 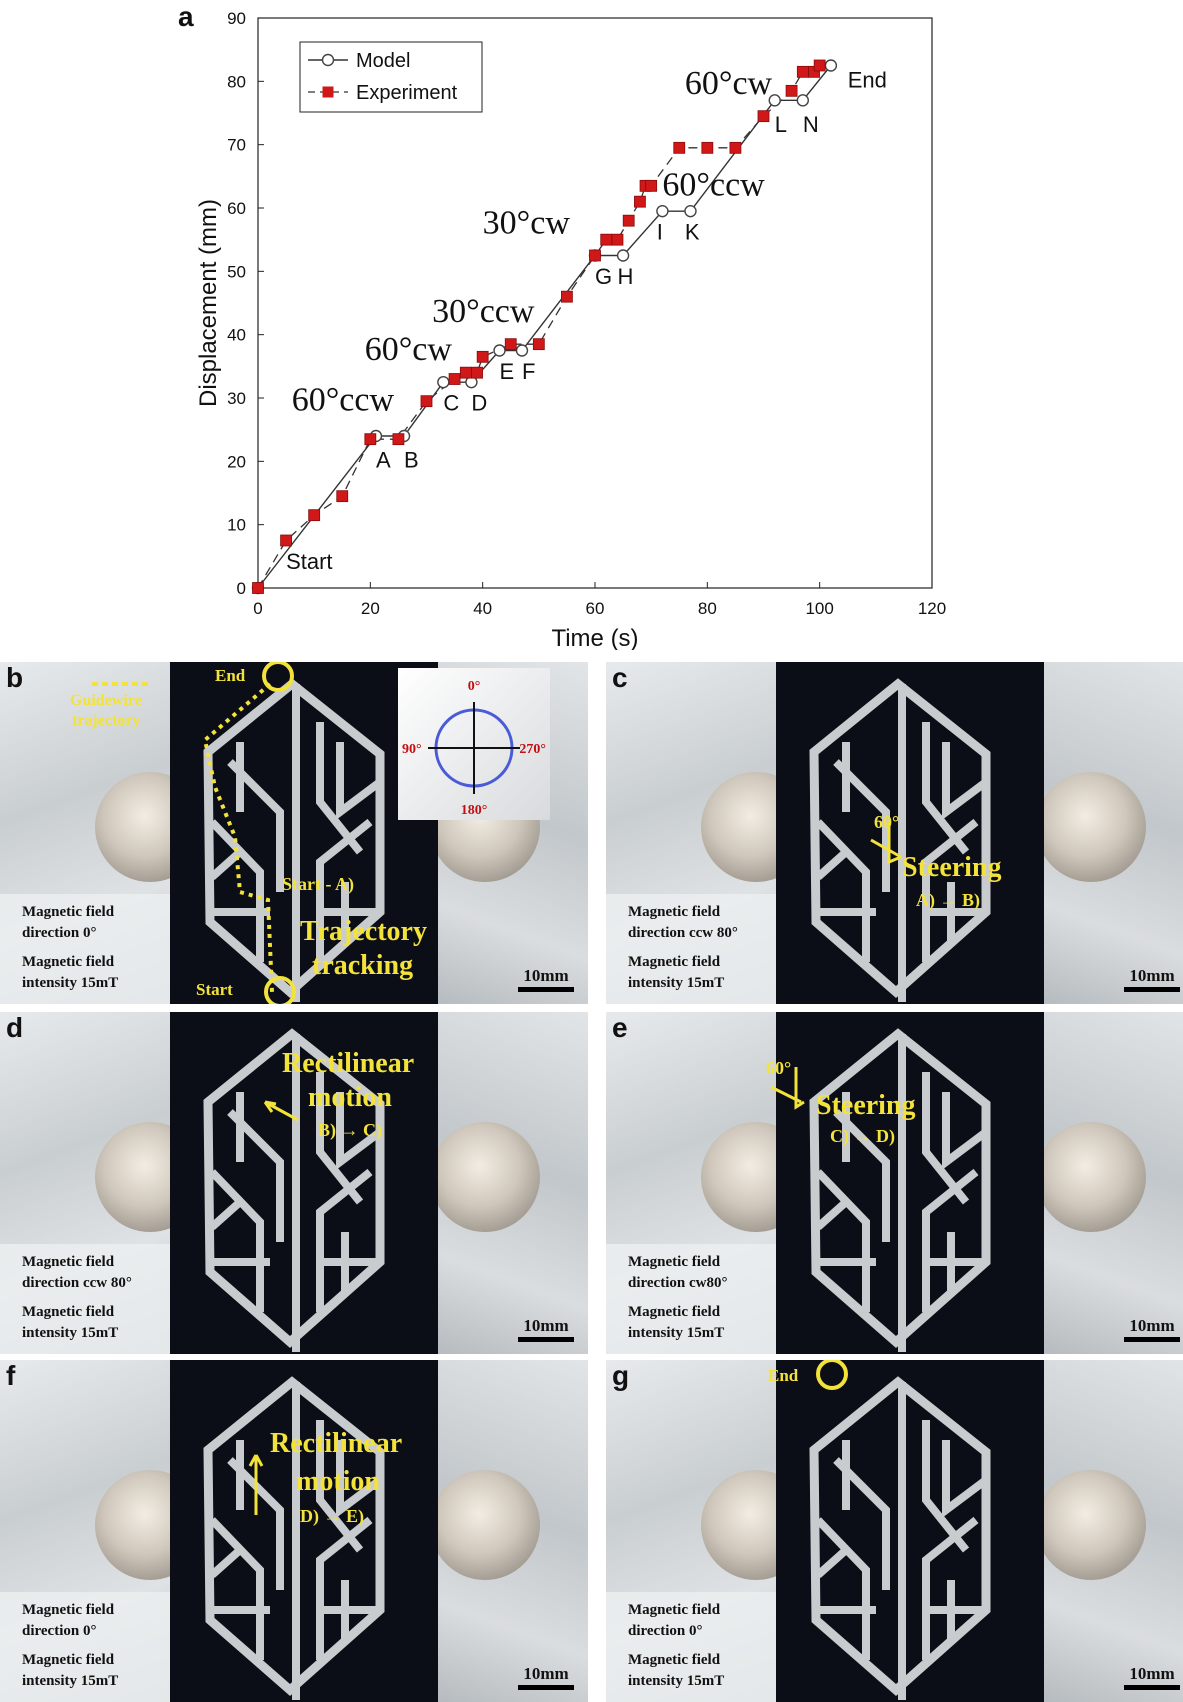 I want to click on x-tick-label: 60, so click(x=595, y=608).